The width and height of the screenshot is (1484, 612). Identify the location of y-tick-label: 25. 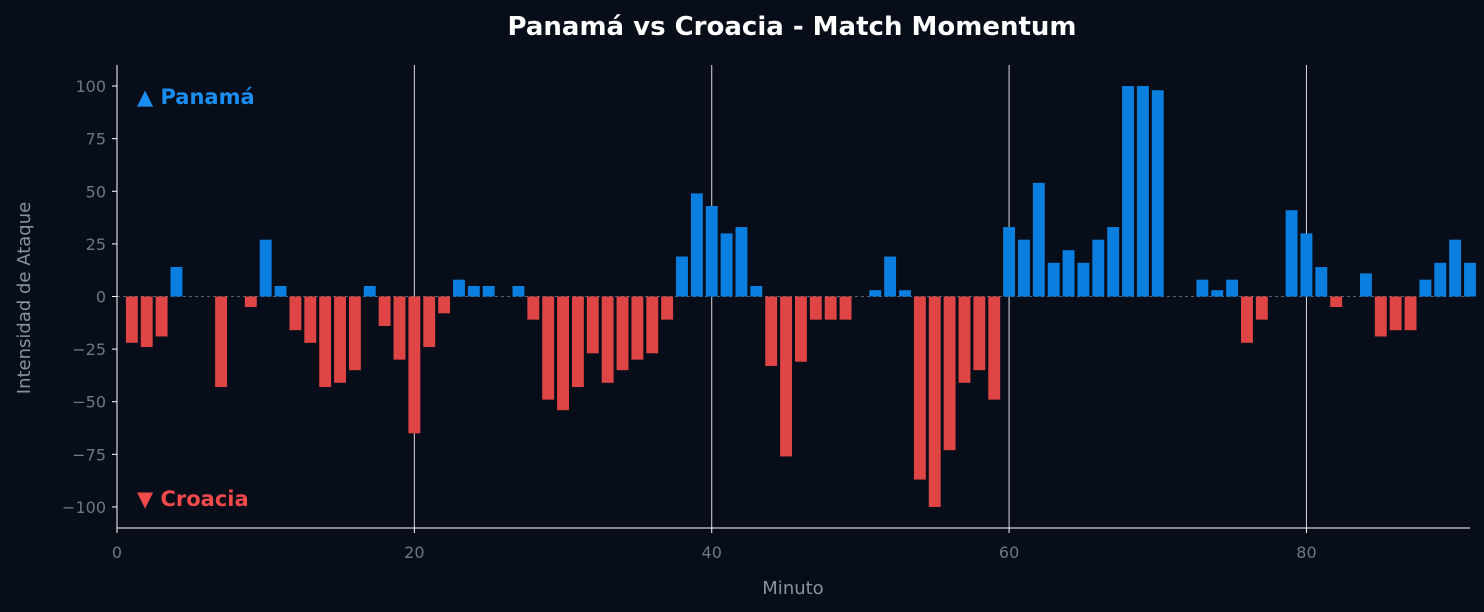
(96, 244).